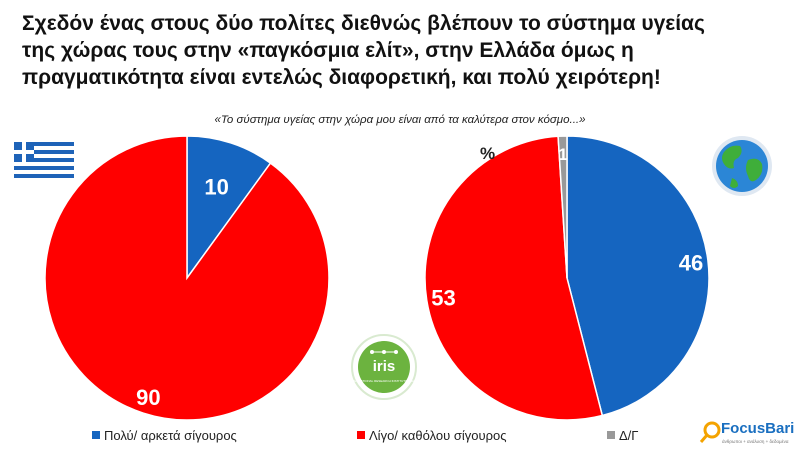  Describe the element at coordinates (628, 435) in the screenshot. I see `legend-label: Δ/Γ` at that location.